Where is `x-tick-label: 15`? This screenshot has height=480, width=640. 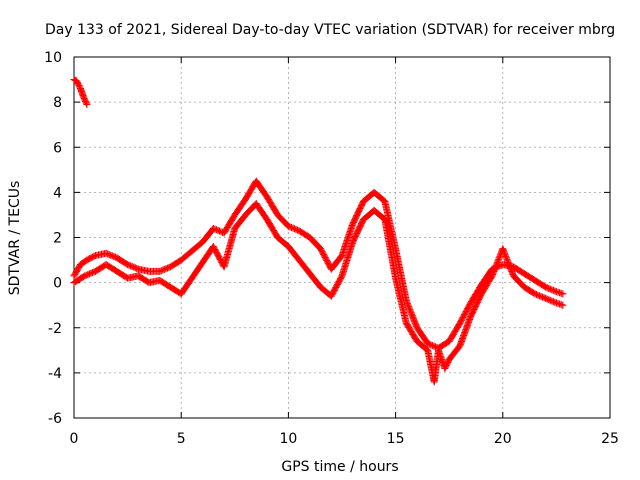 x-tick-label: 15 is located at coordinates (396, 439).